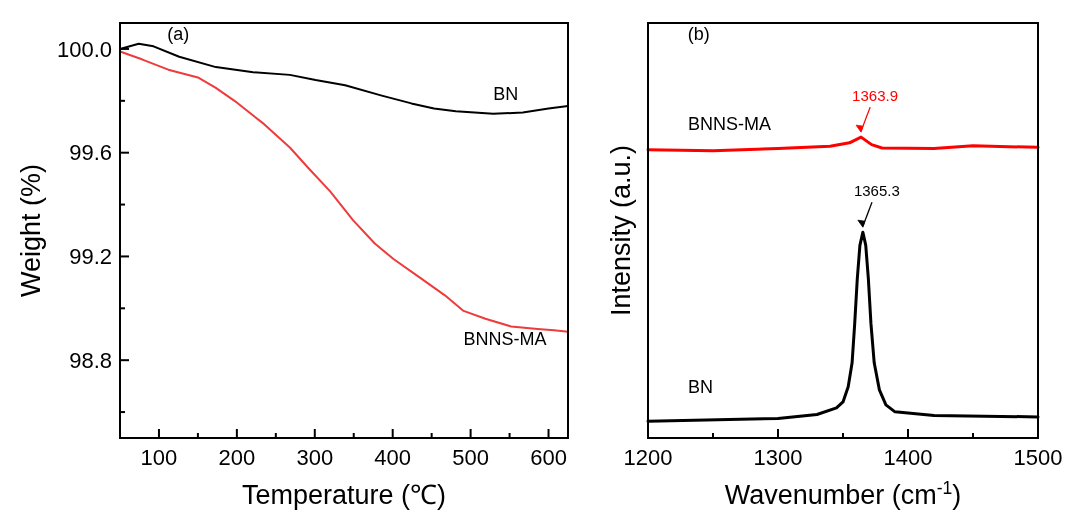  What do you see at coordinates (843, 494) in the screenshot?
I see `x-axis-title: Wavenumber (cm$^{-1}$)` at bounding box center [843, 494].